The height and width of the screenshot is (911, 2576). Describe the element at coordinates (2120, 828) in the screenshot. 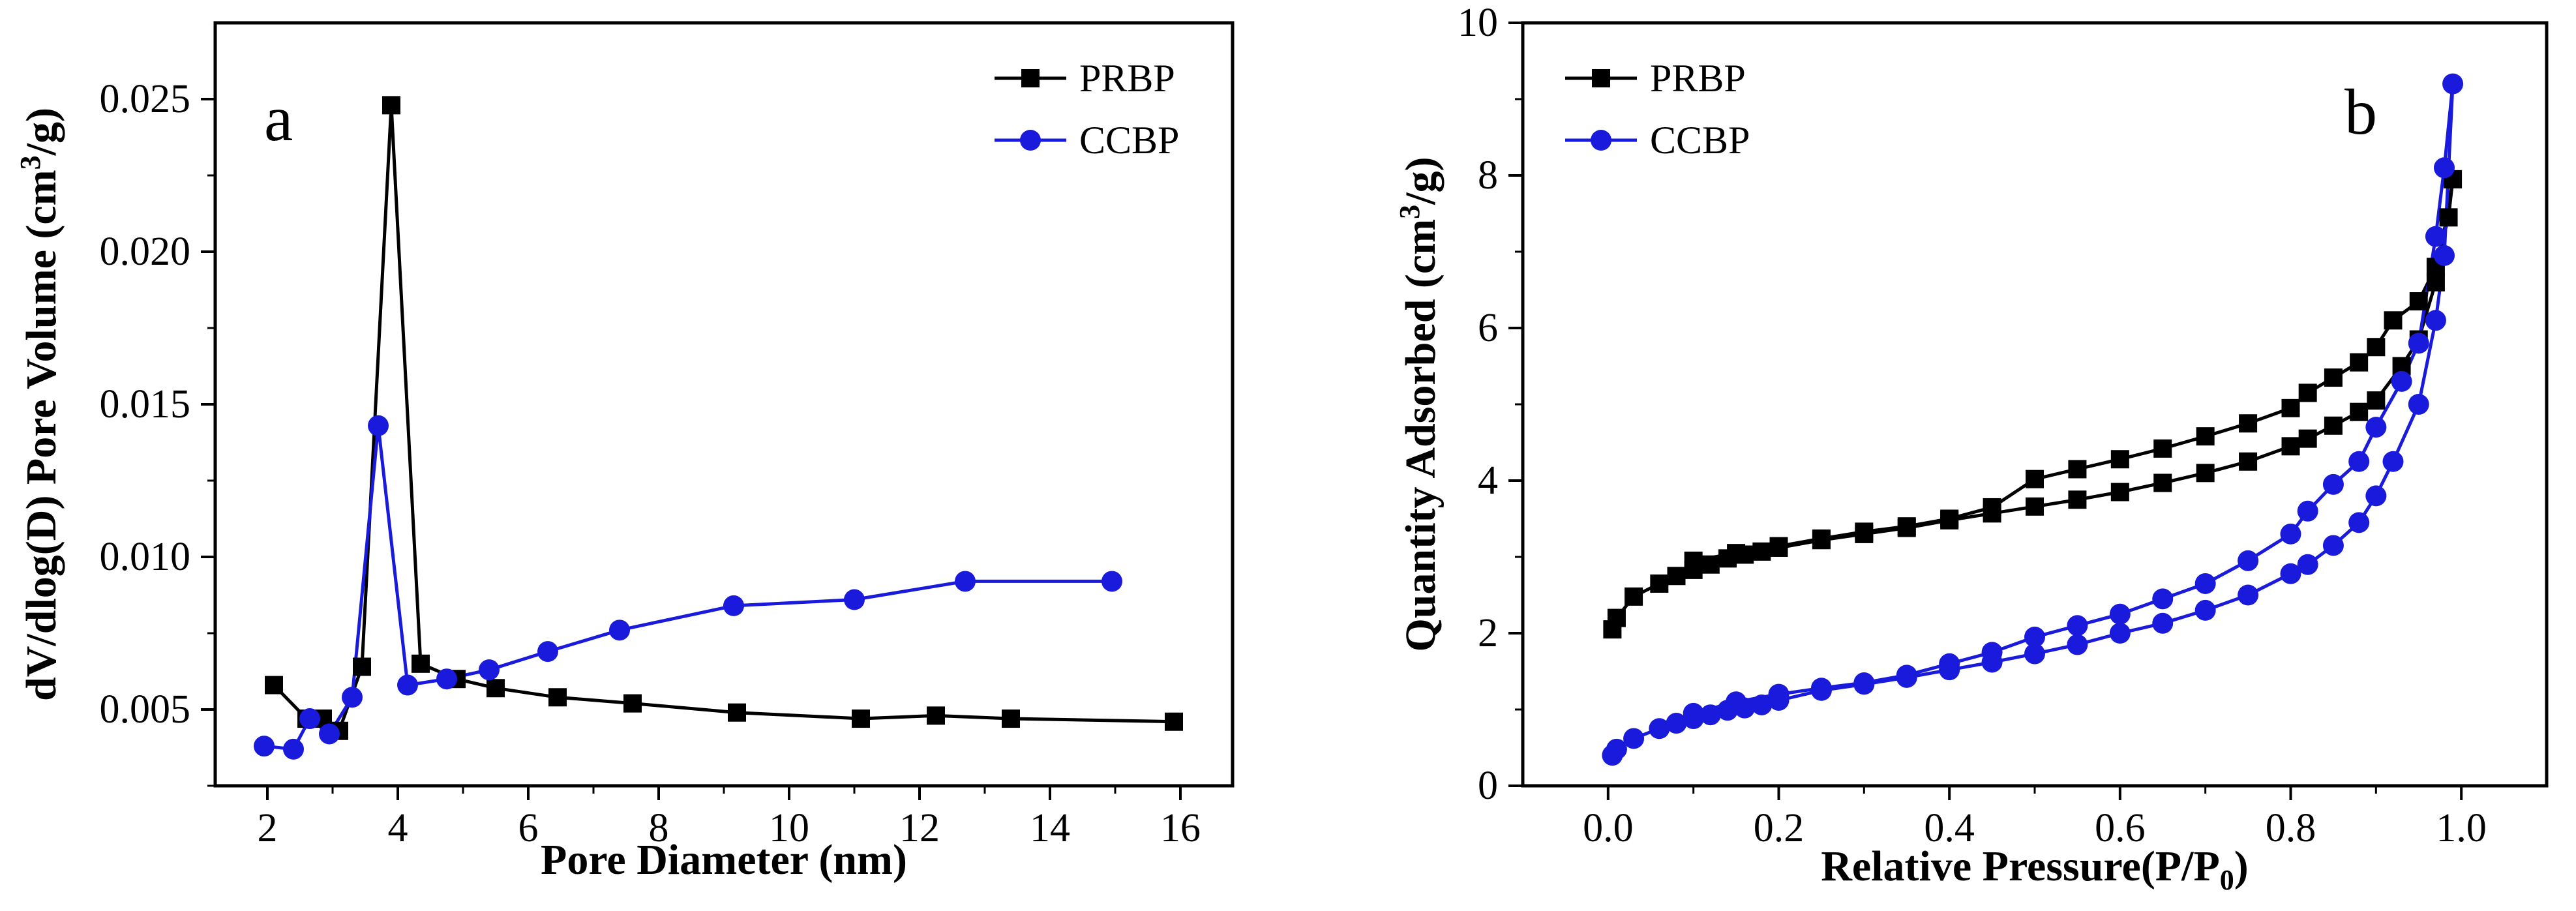

I see `x-tick-label: 0.6` at that location.